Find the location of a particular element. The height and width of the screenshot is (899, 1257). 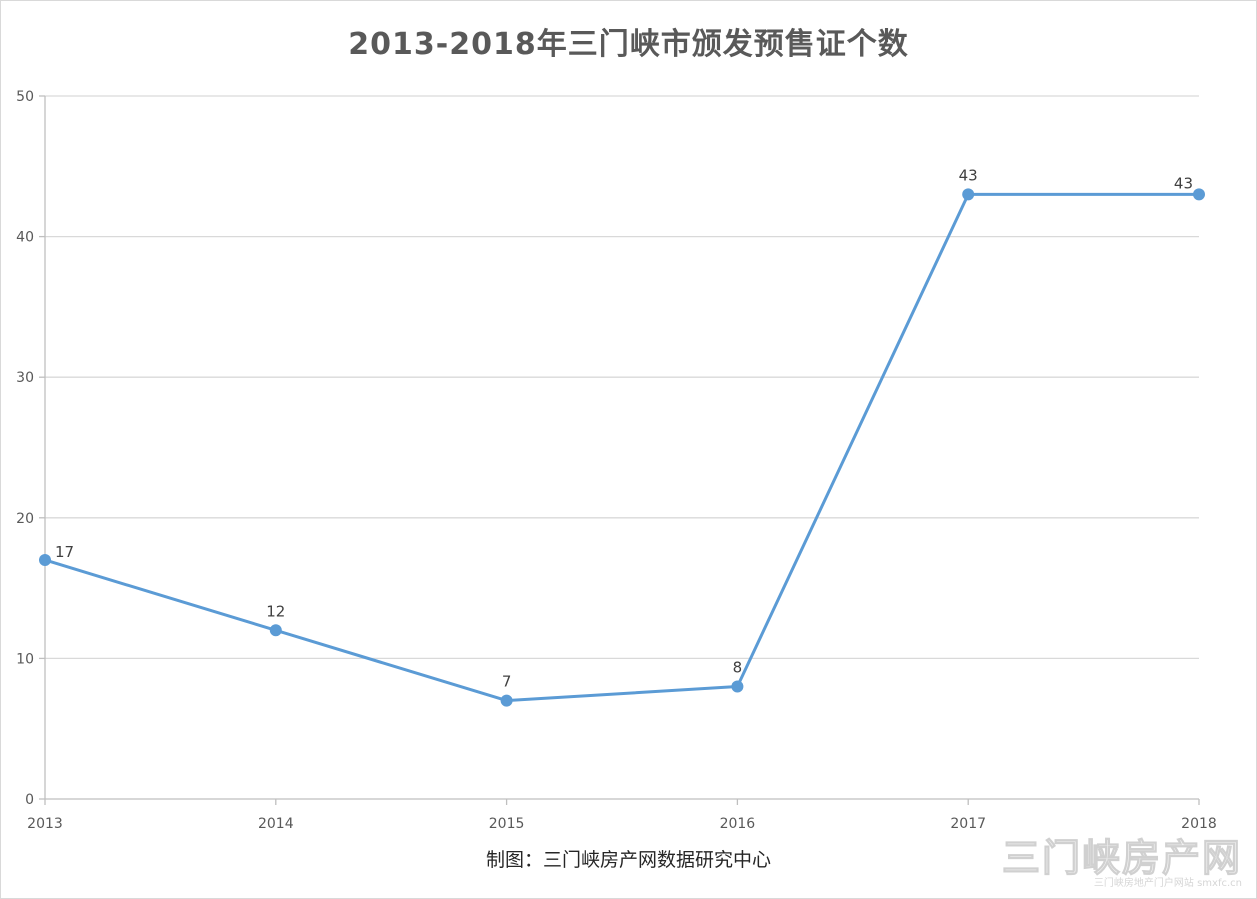

chart-title: 2013-2018年三门峡市颁发预售证个数 is located at coordinates (628, 44).